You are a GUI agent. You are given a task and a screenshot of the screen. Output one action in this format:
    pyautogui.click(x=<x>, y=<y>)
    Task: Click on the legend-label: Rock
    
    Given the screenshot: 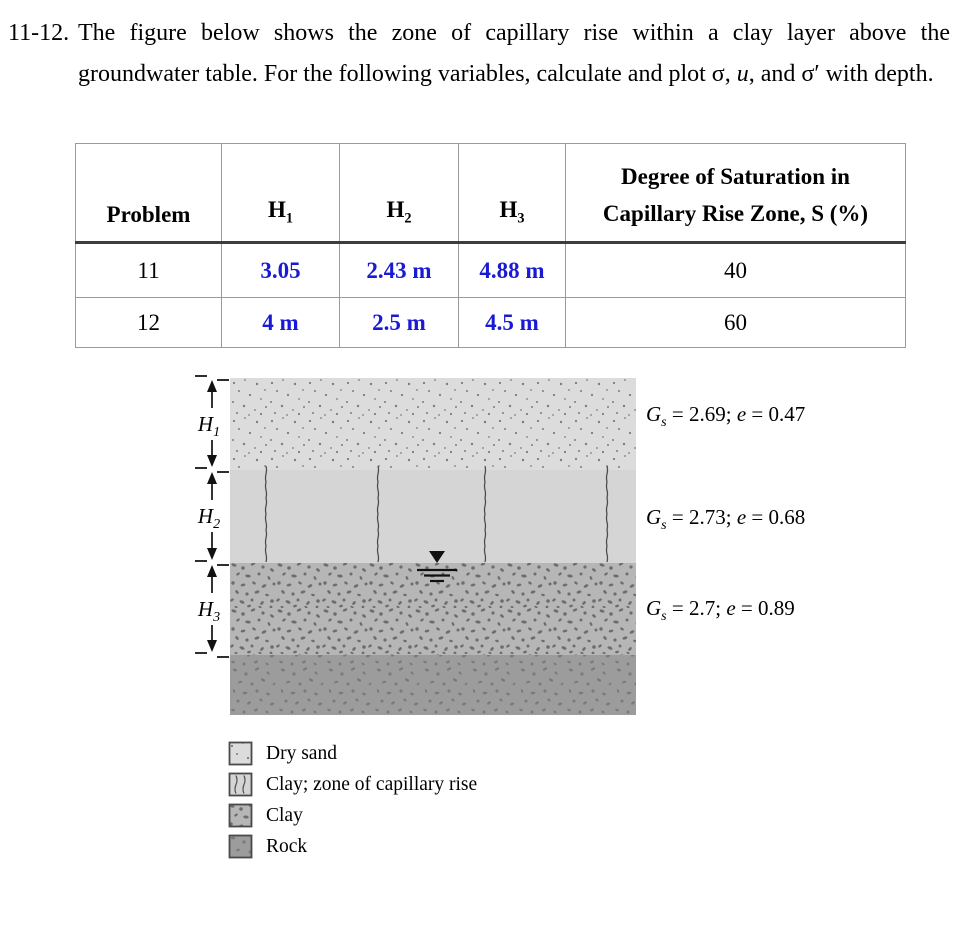 What is the action you would take?
    pyautogui.click(x=287, y=846)
    